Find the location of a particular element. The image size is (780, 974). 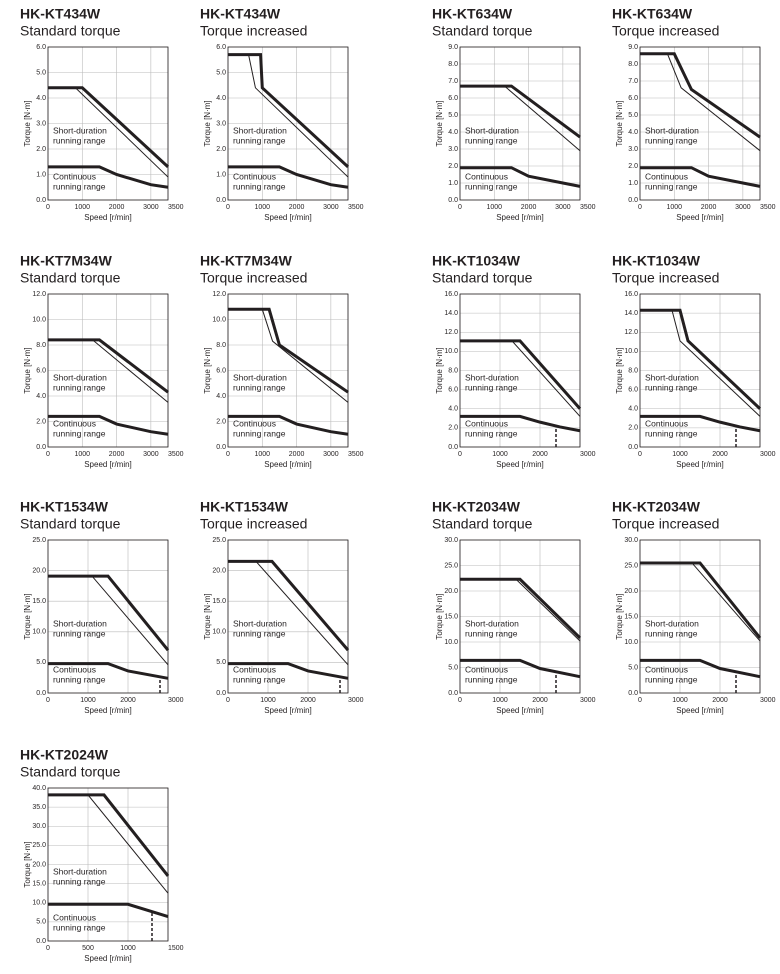

chart-title: HK-KT434W is located at coordinates (240, 14).